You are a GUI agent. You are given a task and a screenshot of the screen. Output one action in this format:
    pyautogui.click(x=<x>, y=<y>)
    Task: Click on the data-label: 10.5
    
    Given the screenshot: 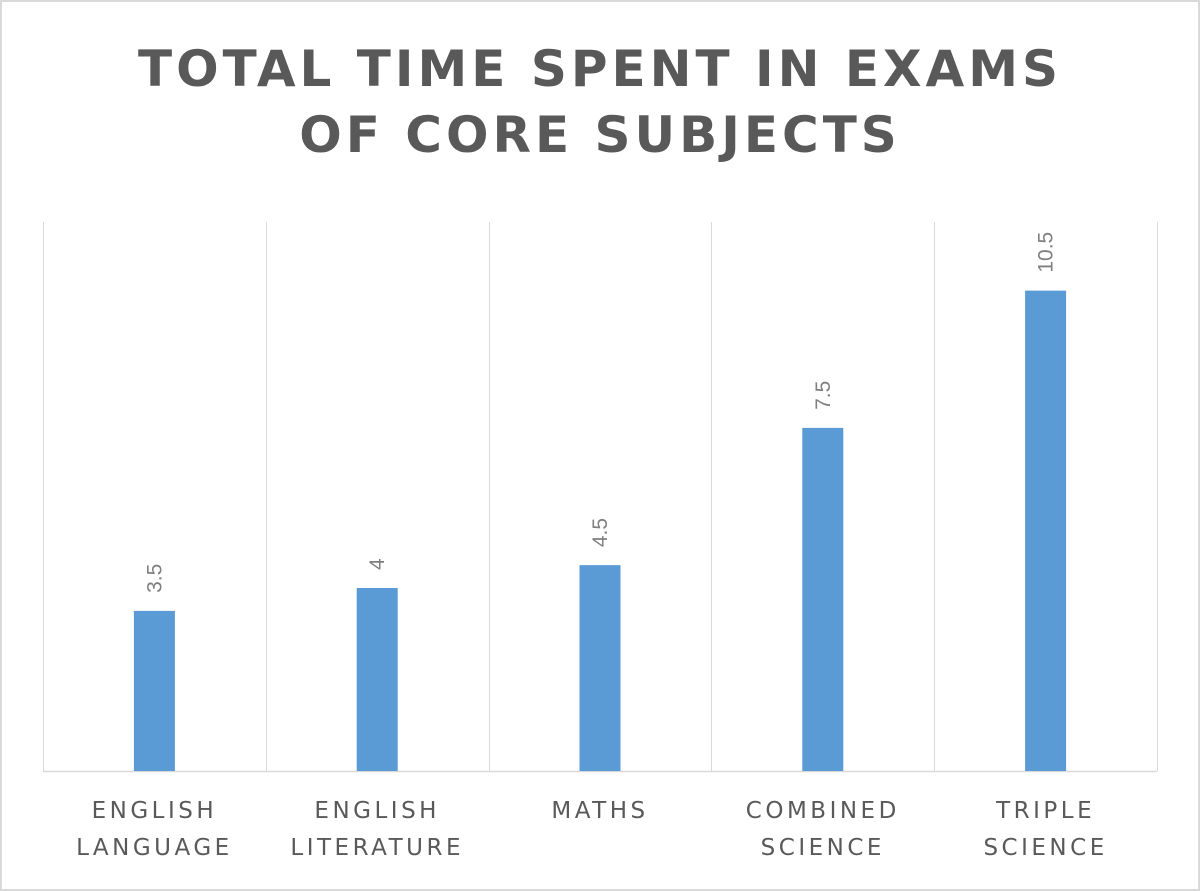 What is the action you would take?
    pyautogui.click(x=1046, y=252)
    